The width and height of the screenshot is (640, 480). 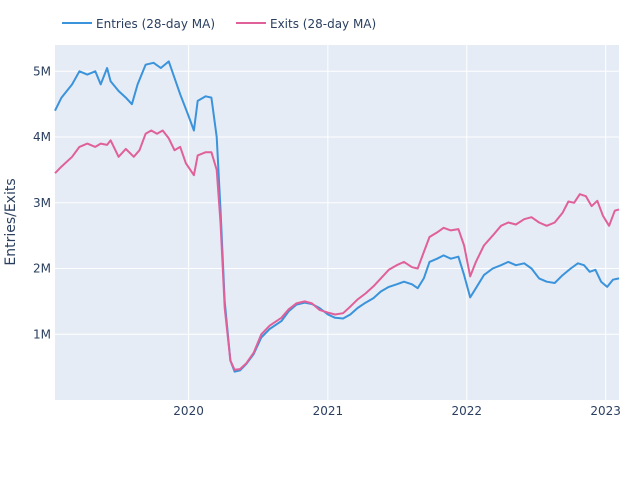 I want to click on y-tick-label: 2M, so click(x=42, y=269).